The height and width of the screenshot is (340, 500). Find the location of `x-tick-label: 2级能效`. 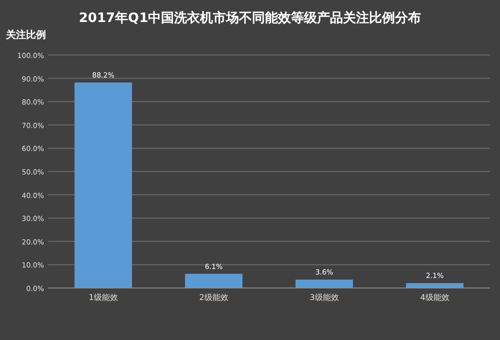

x-tick-label: 2级能效 is located at coordinates (213, 297).